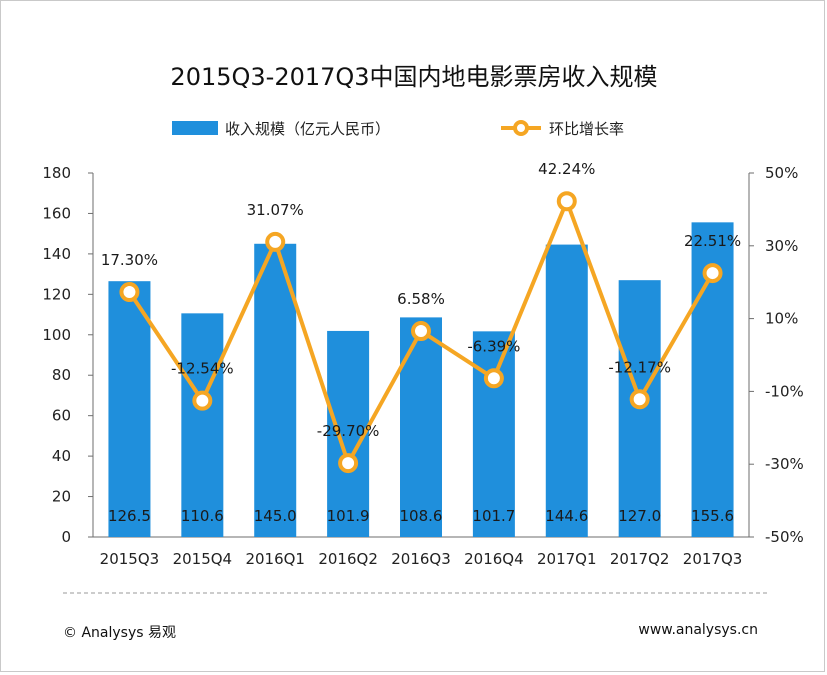 The image size is (827, 675). I want to click on chart-title: 2015Q3-2017Q3中国内地电影票房收入规模, so click(413, 77).